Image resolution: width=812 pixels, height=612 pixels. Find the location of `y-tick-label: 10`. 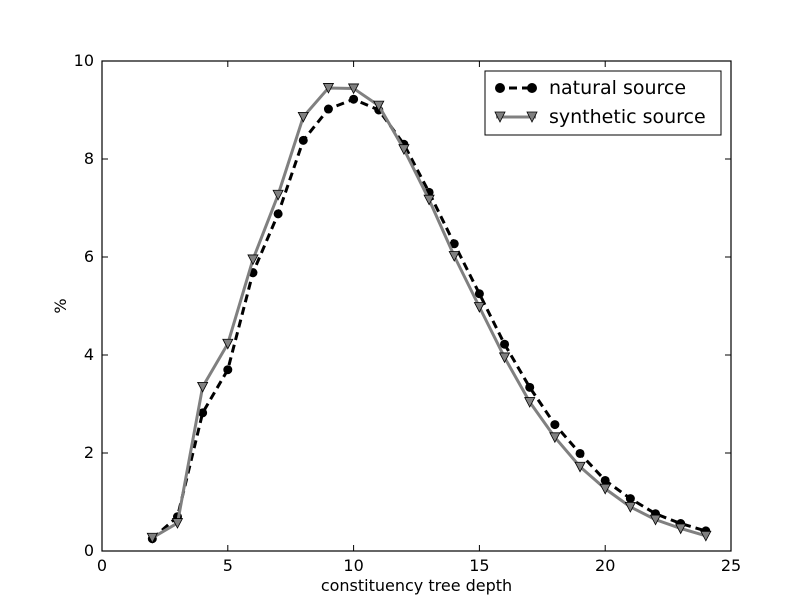

y-tick-label: 10 is located at coordinates (84, 60).